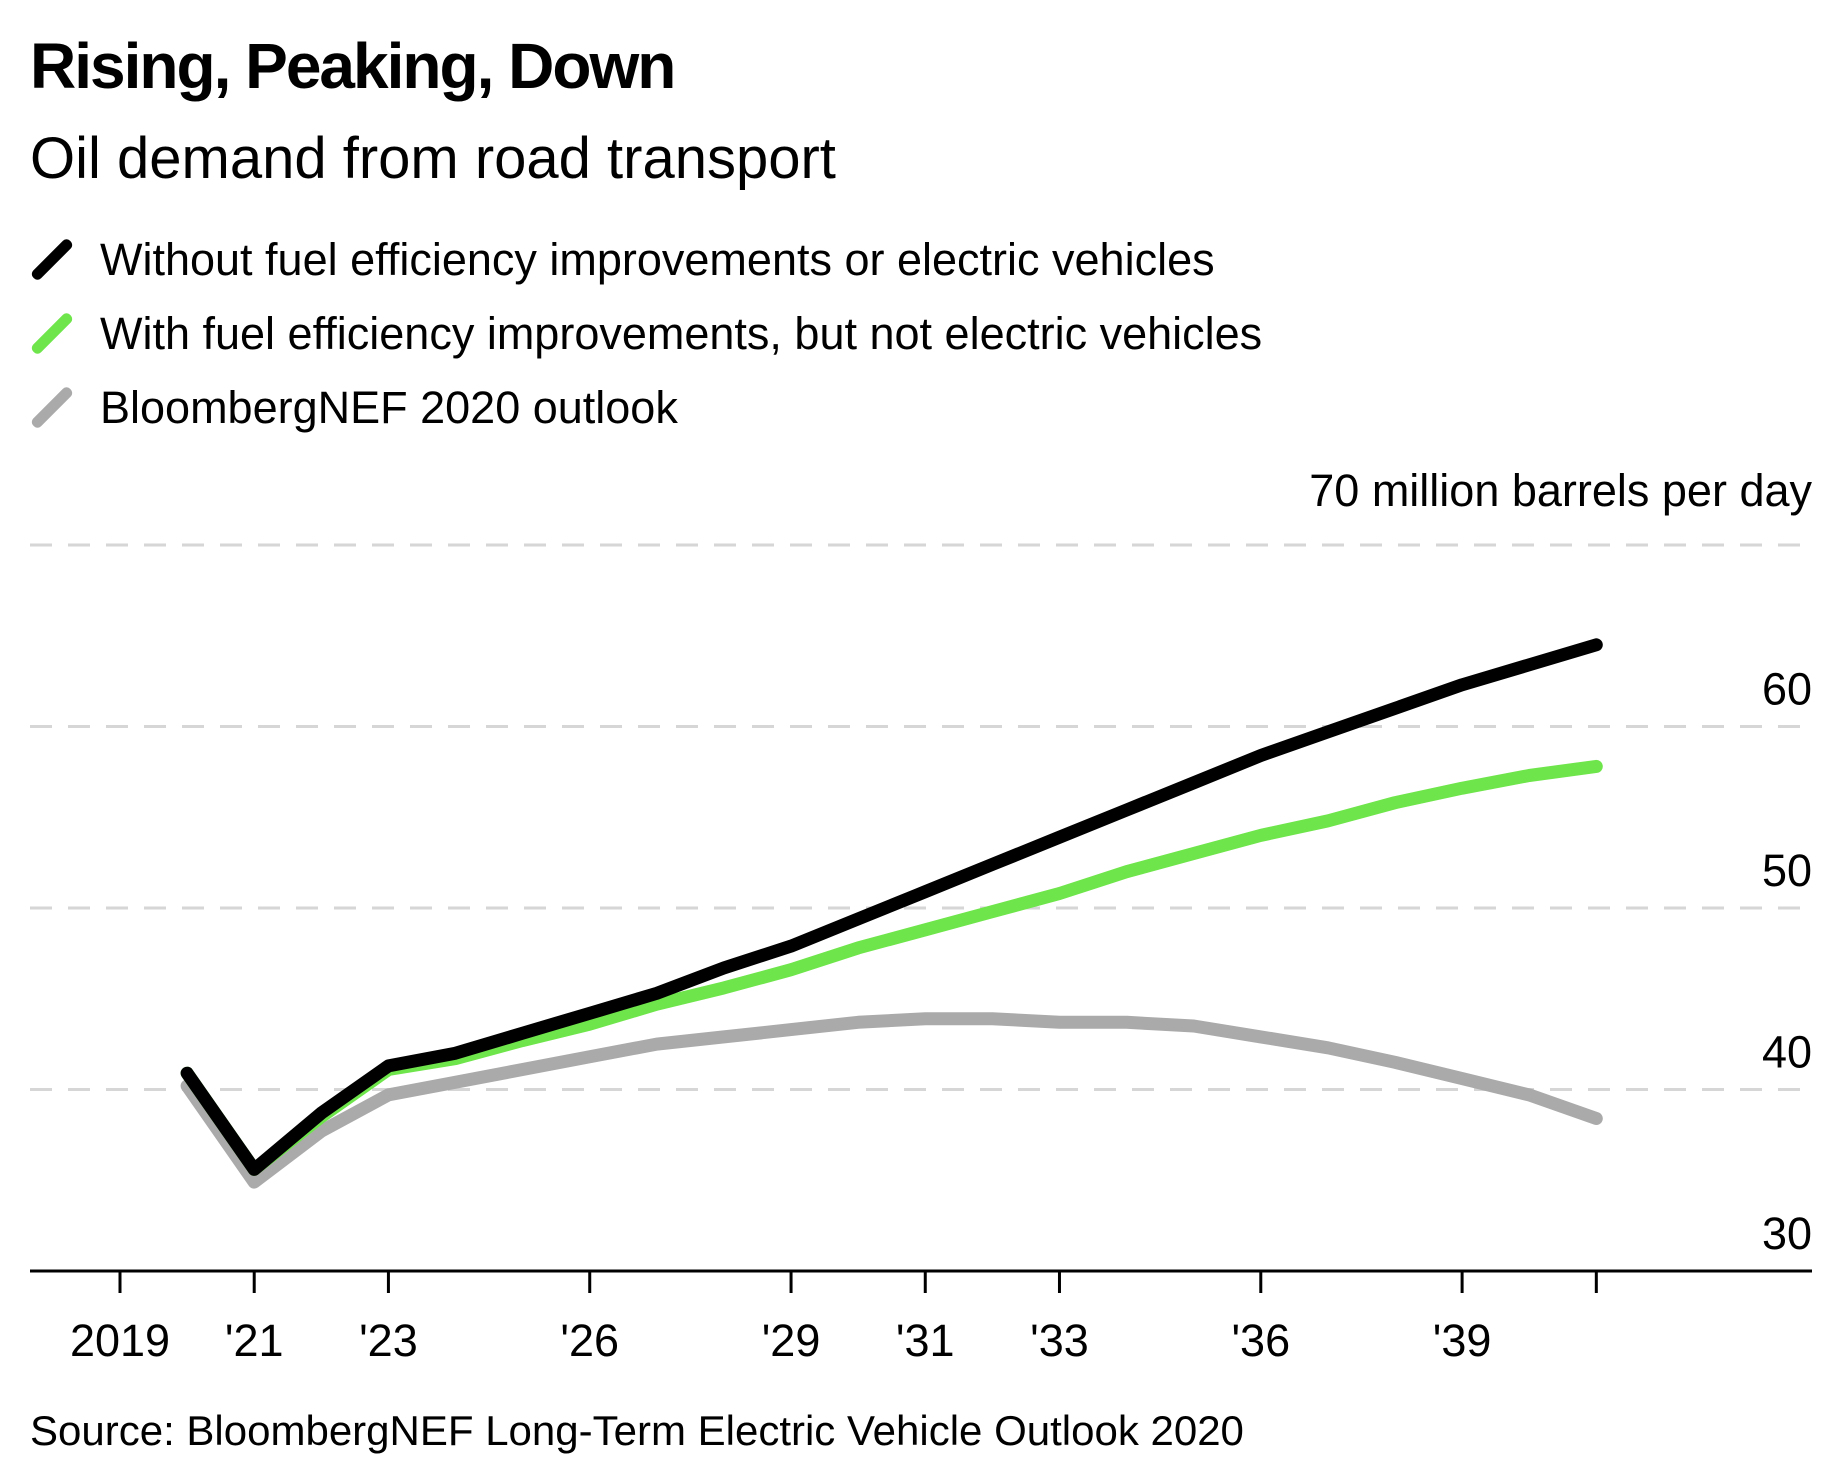  Describe the element at coordinates (388, 1340) in the screenshot. I see `x-tick-label: '23` at that location.